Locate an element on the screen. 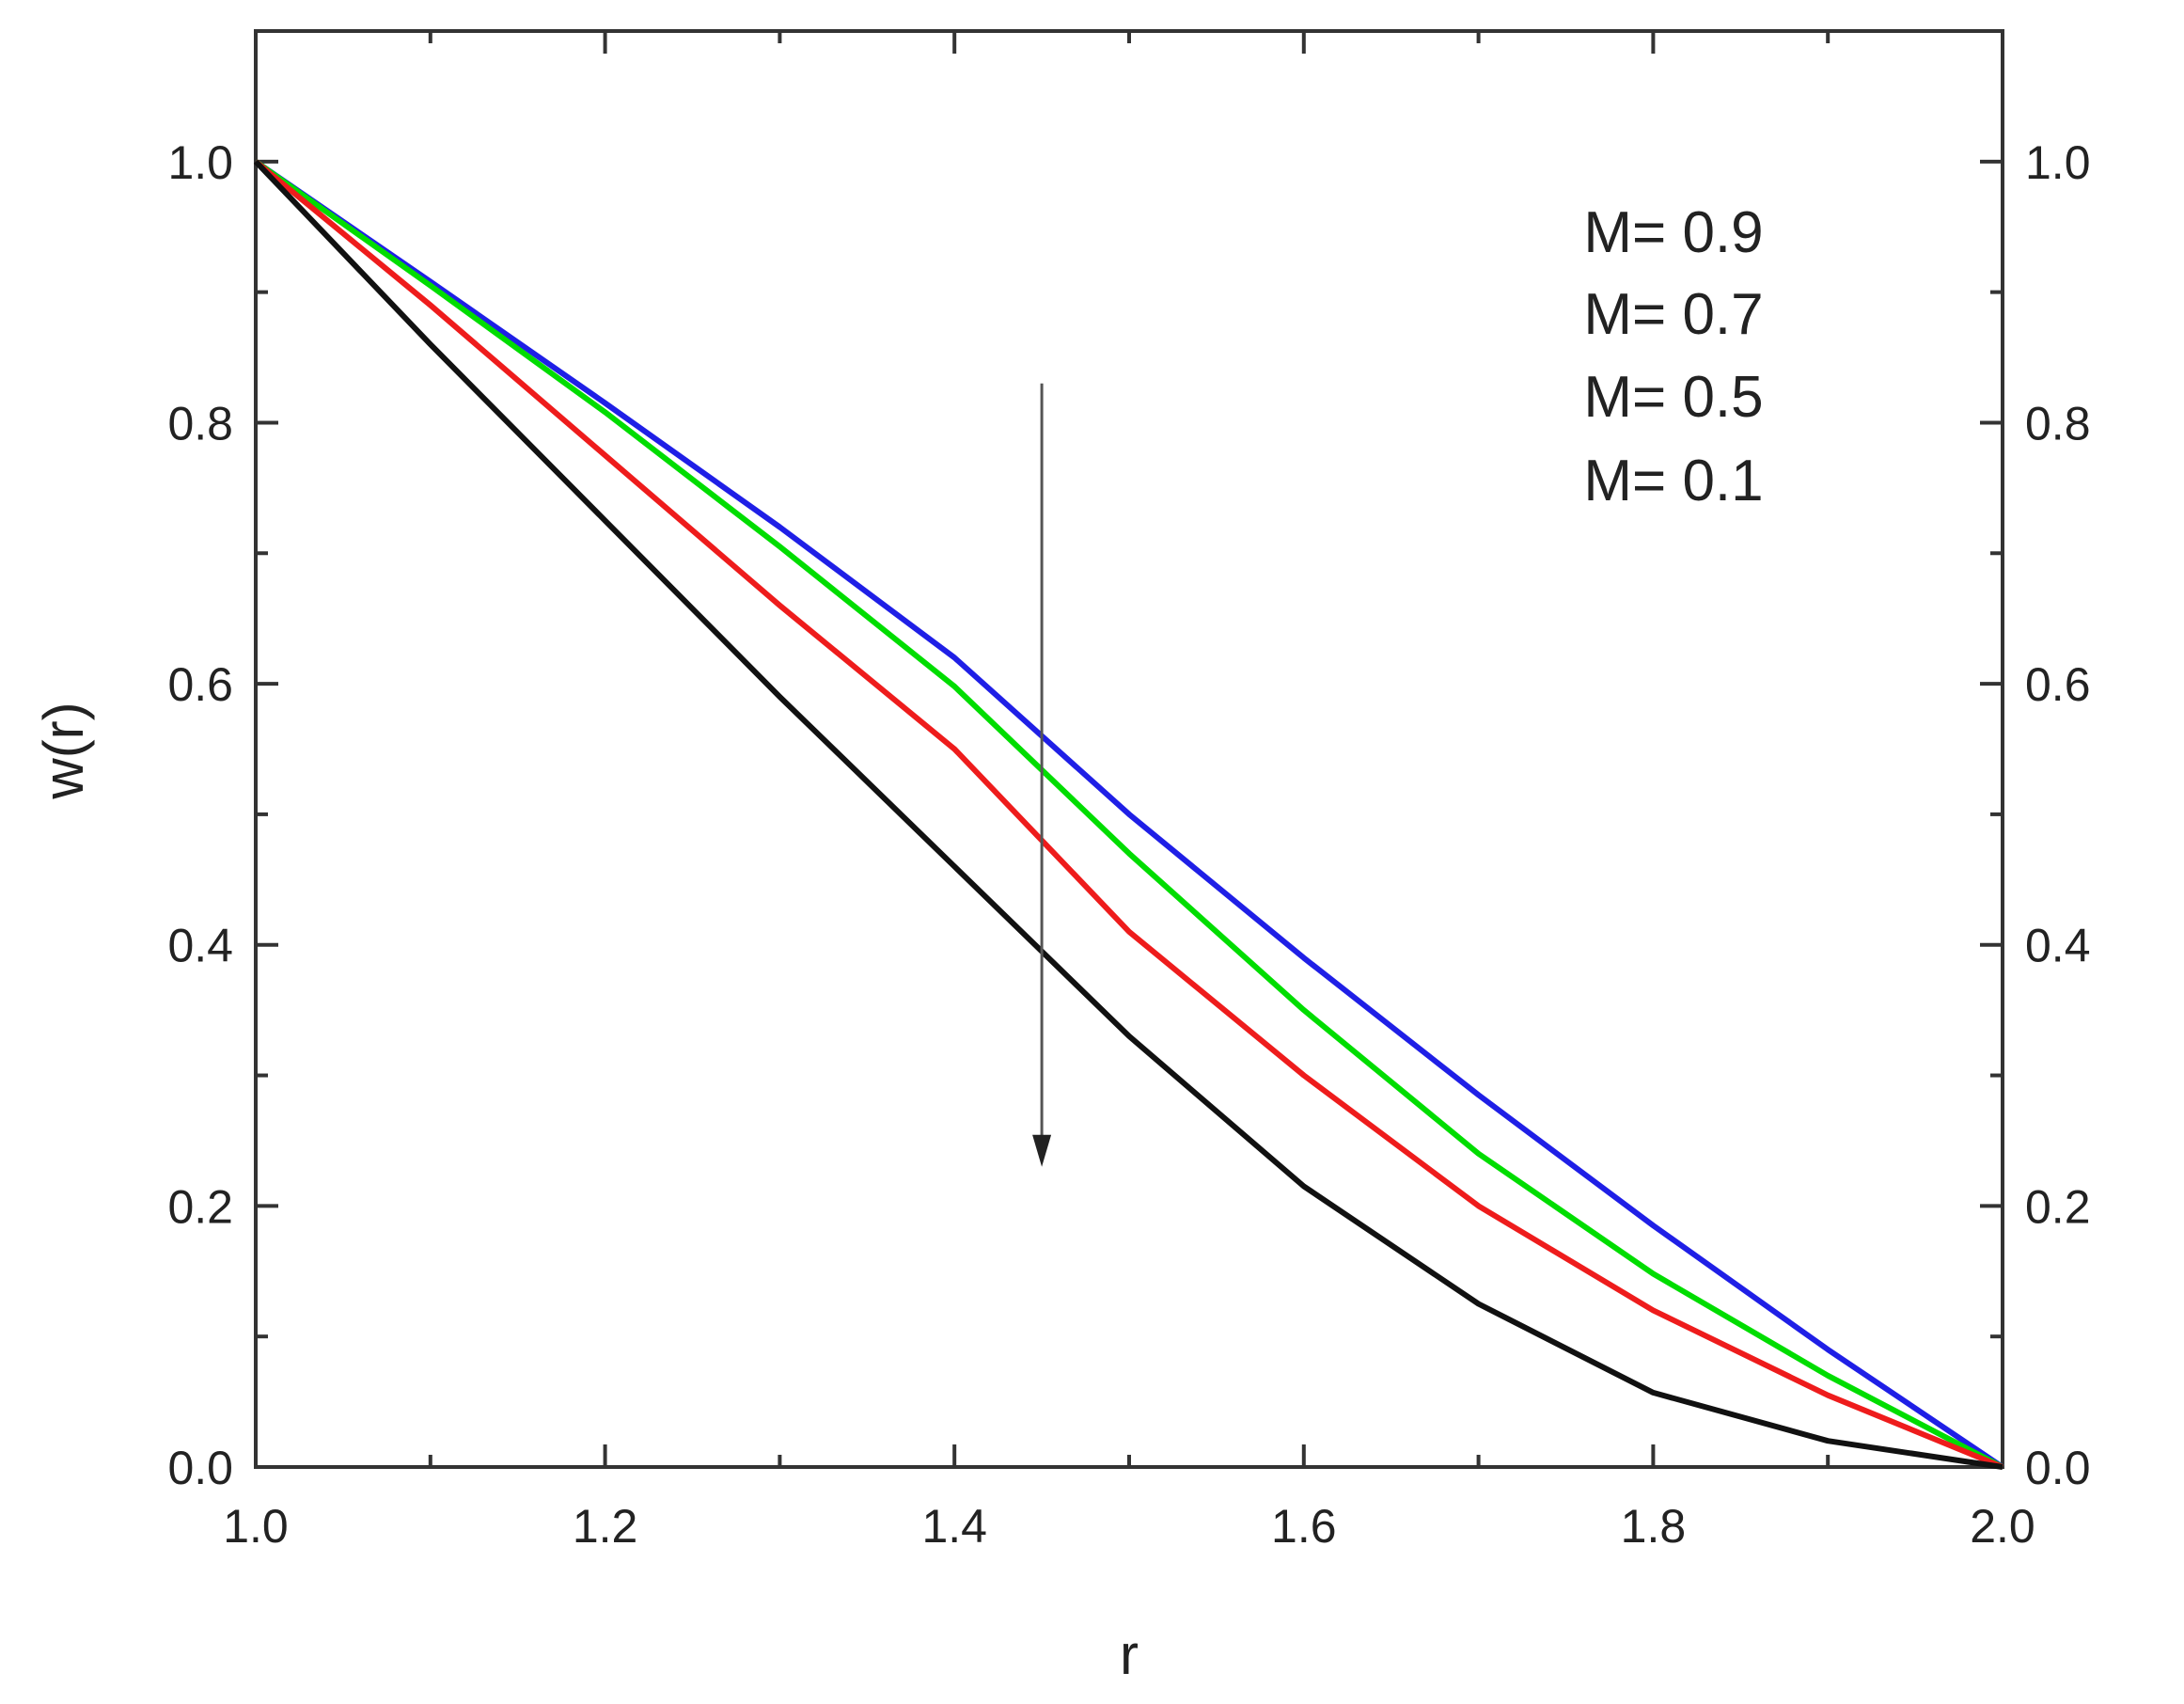 The width and height of the screenshot is (2184, 1704). arrow-head is located at coordinates (1042, 1150).